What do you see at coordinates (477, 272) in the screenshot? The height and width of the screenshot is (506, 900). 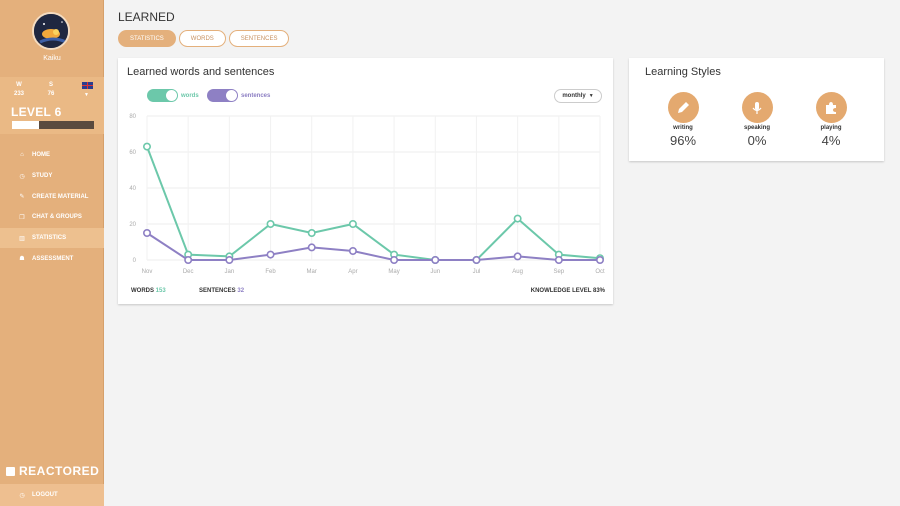 I see `x-tick-label: Jul` at bounding box center [477, 272].